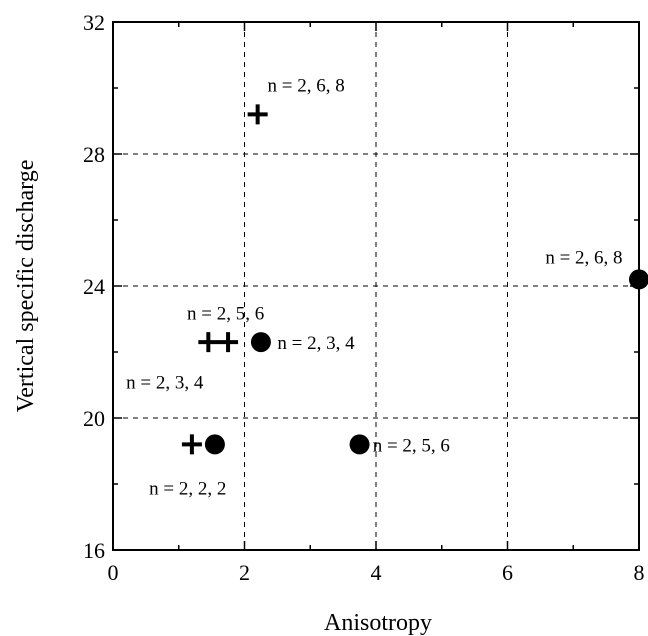  Describe the element at coordinates (26, 286) in the screenshot. I see `y-axis-title: Vertical specific discharge` at that location.